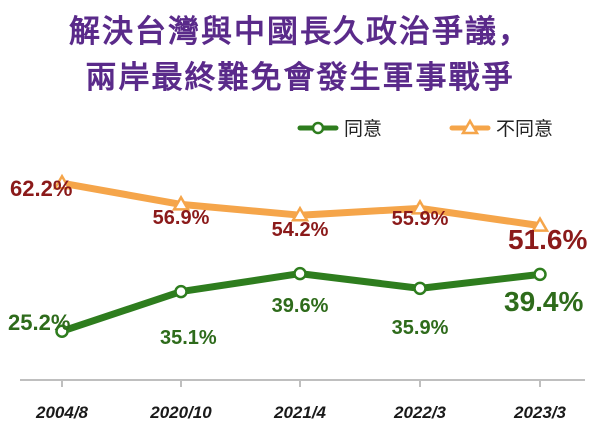  Describe the element at coordinates (524, 129) in the screenshot. I see `legend-label: 不同意` at that location.